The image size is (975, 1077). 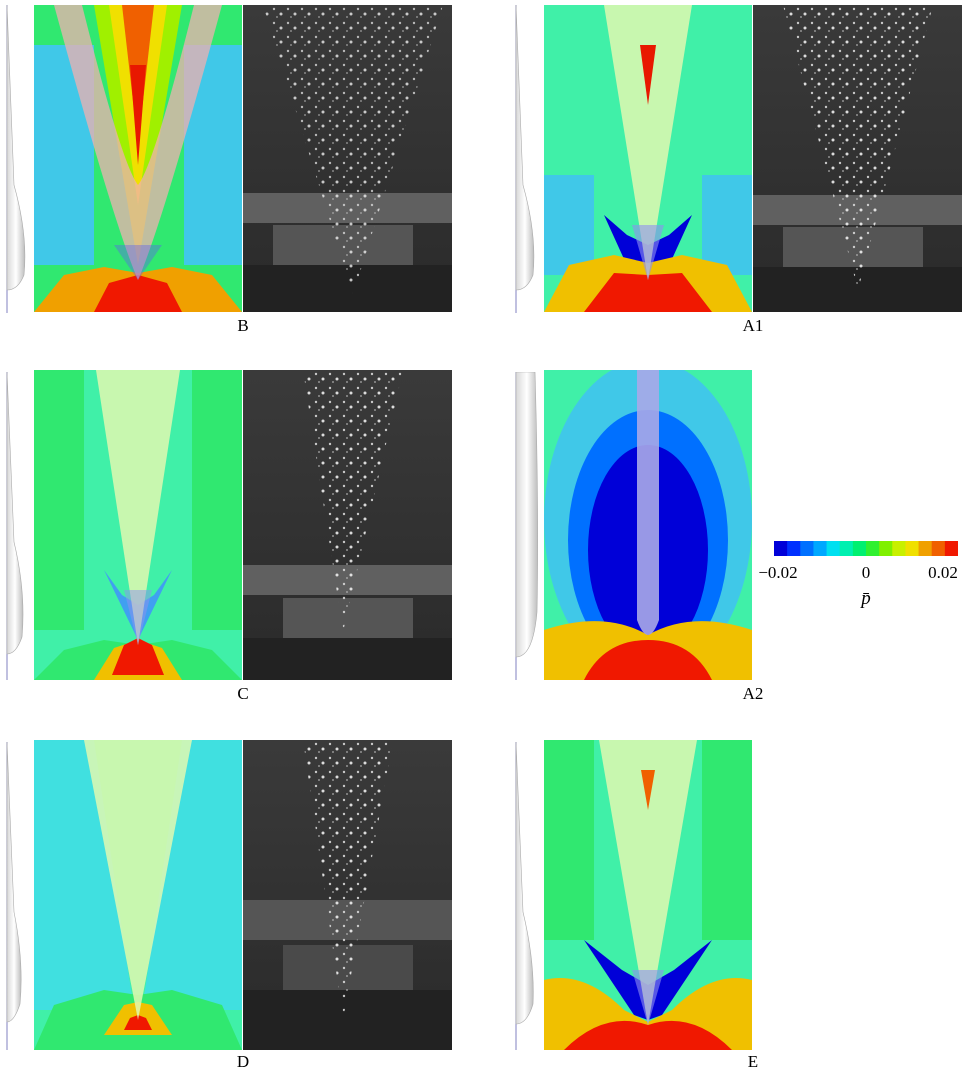 I want to click on hull-profile-c, so click(x=15, y=526).